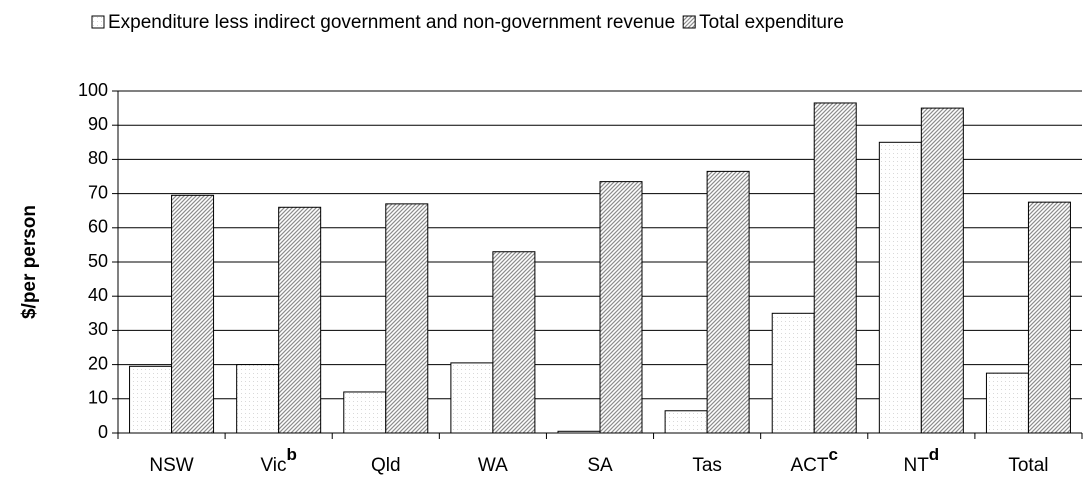 The image size is (1088, 479). What do you see at coordinates (98, 192) in the screenshot?
I see `y-tick-label: 70` at bounding box center [98, 192].